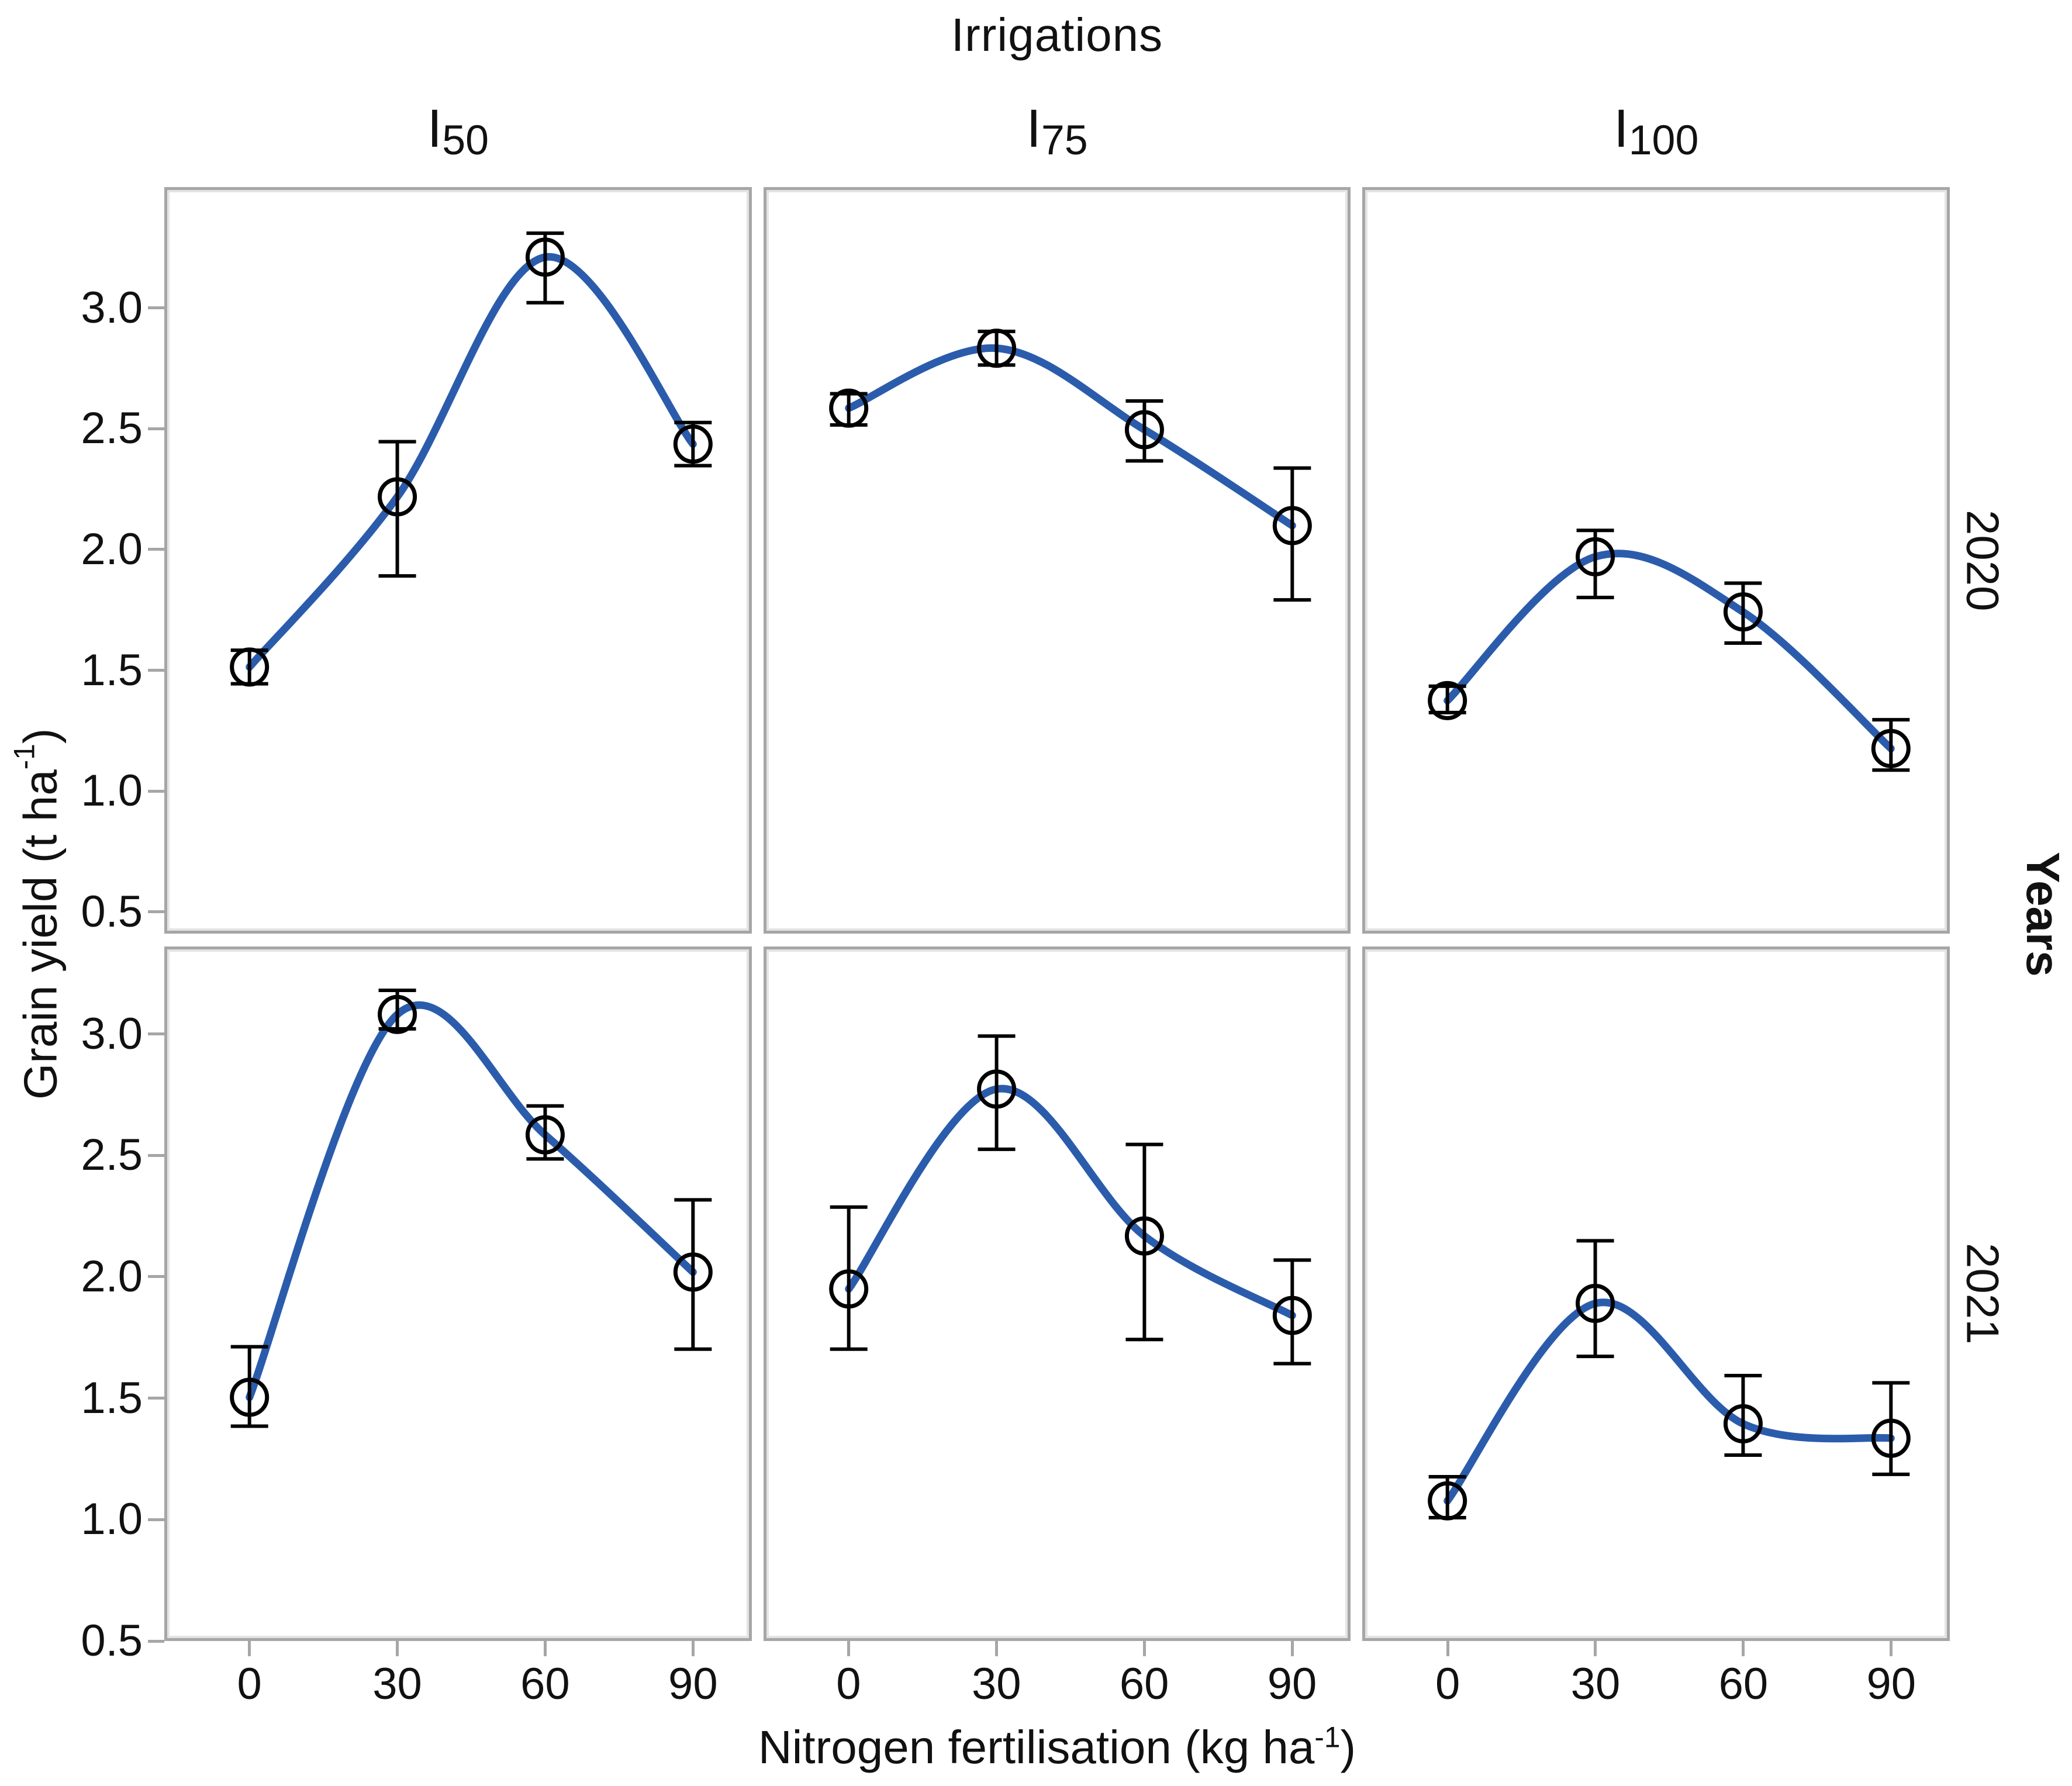 The height and width of the screenshot is (1786, 2072). What do you see at coordinates (1663, 140) in the screenshot?
I see `irrigation-label-subscript: 100` at bounding box center [1663, 140].